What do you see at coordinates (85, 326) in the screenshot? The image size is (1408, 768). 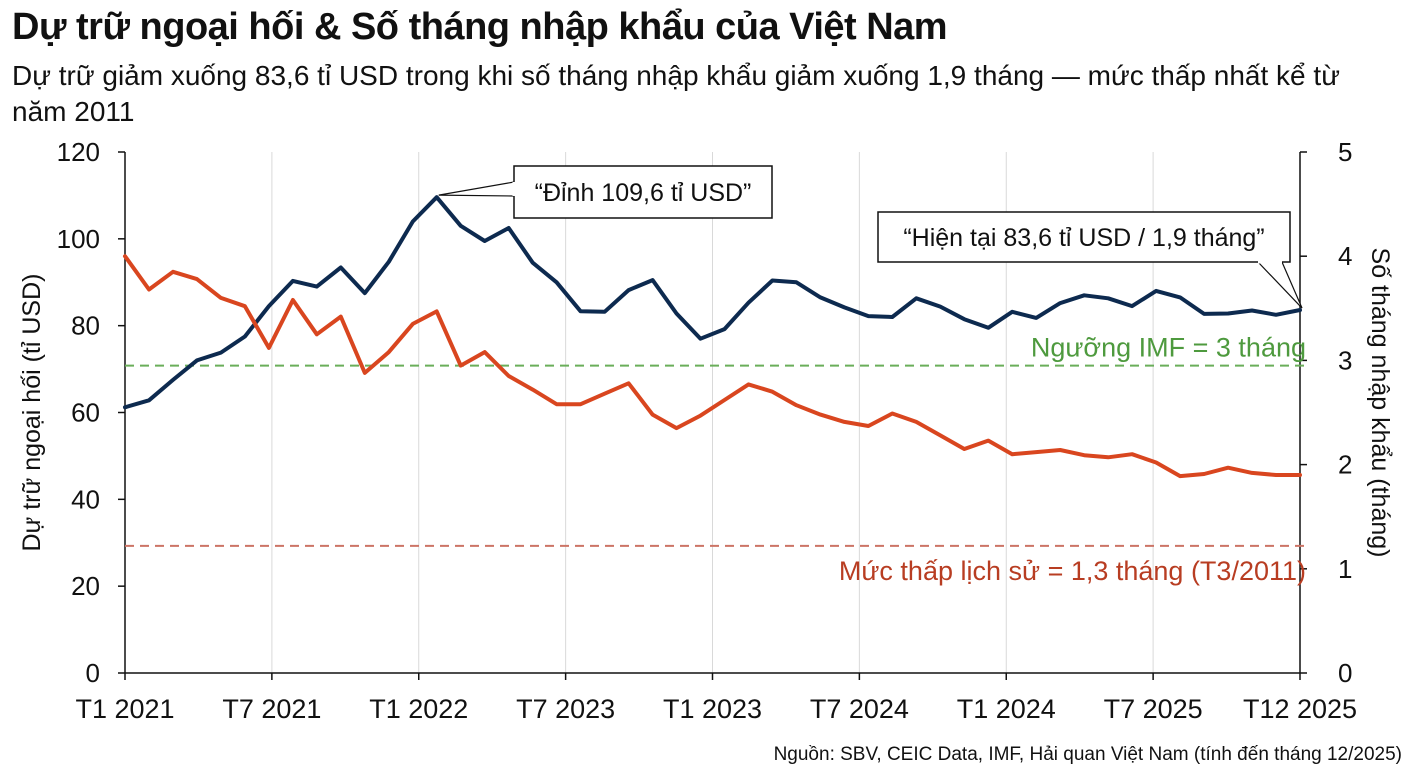 I see `y-tick-label-left: 80` at bounding box center [85, 326].